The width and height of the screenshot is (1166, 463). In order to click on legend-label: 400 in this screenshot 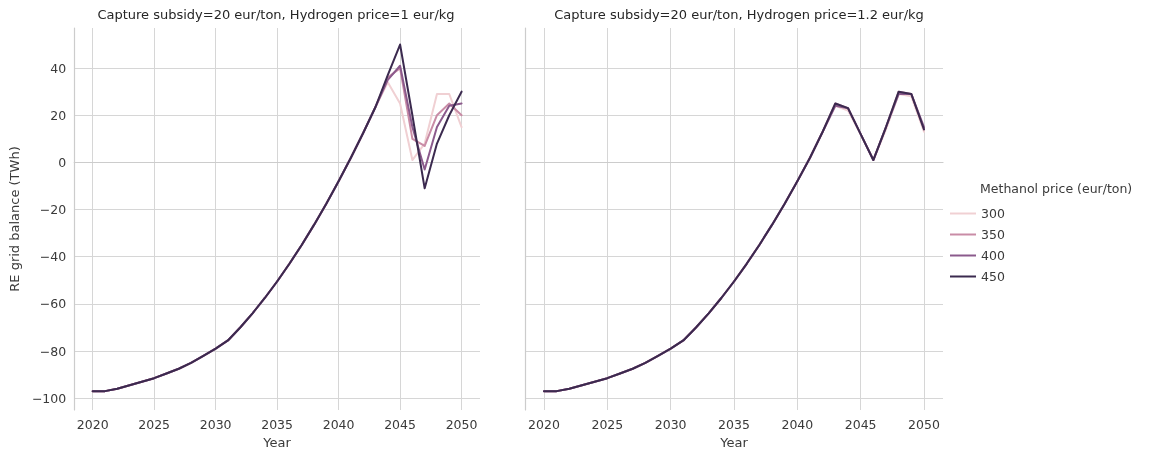, I will do `click(993, 255)`.